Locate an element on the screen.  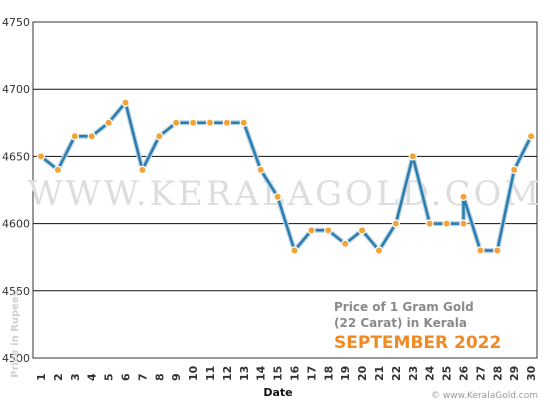
x-tick-label: 9 is located at coordinates (176, 377).